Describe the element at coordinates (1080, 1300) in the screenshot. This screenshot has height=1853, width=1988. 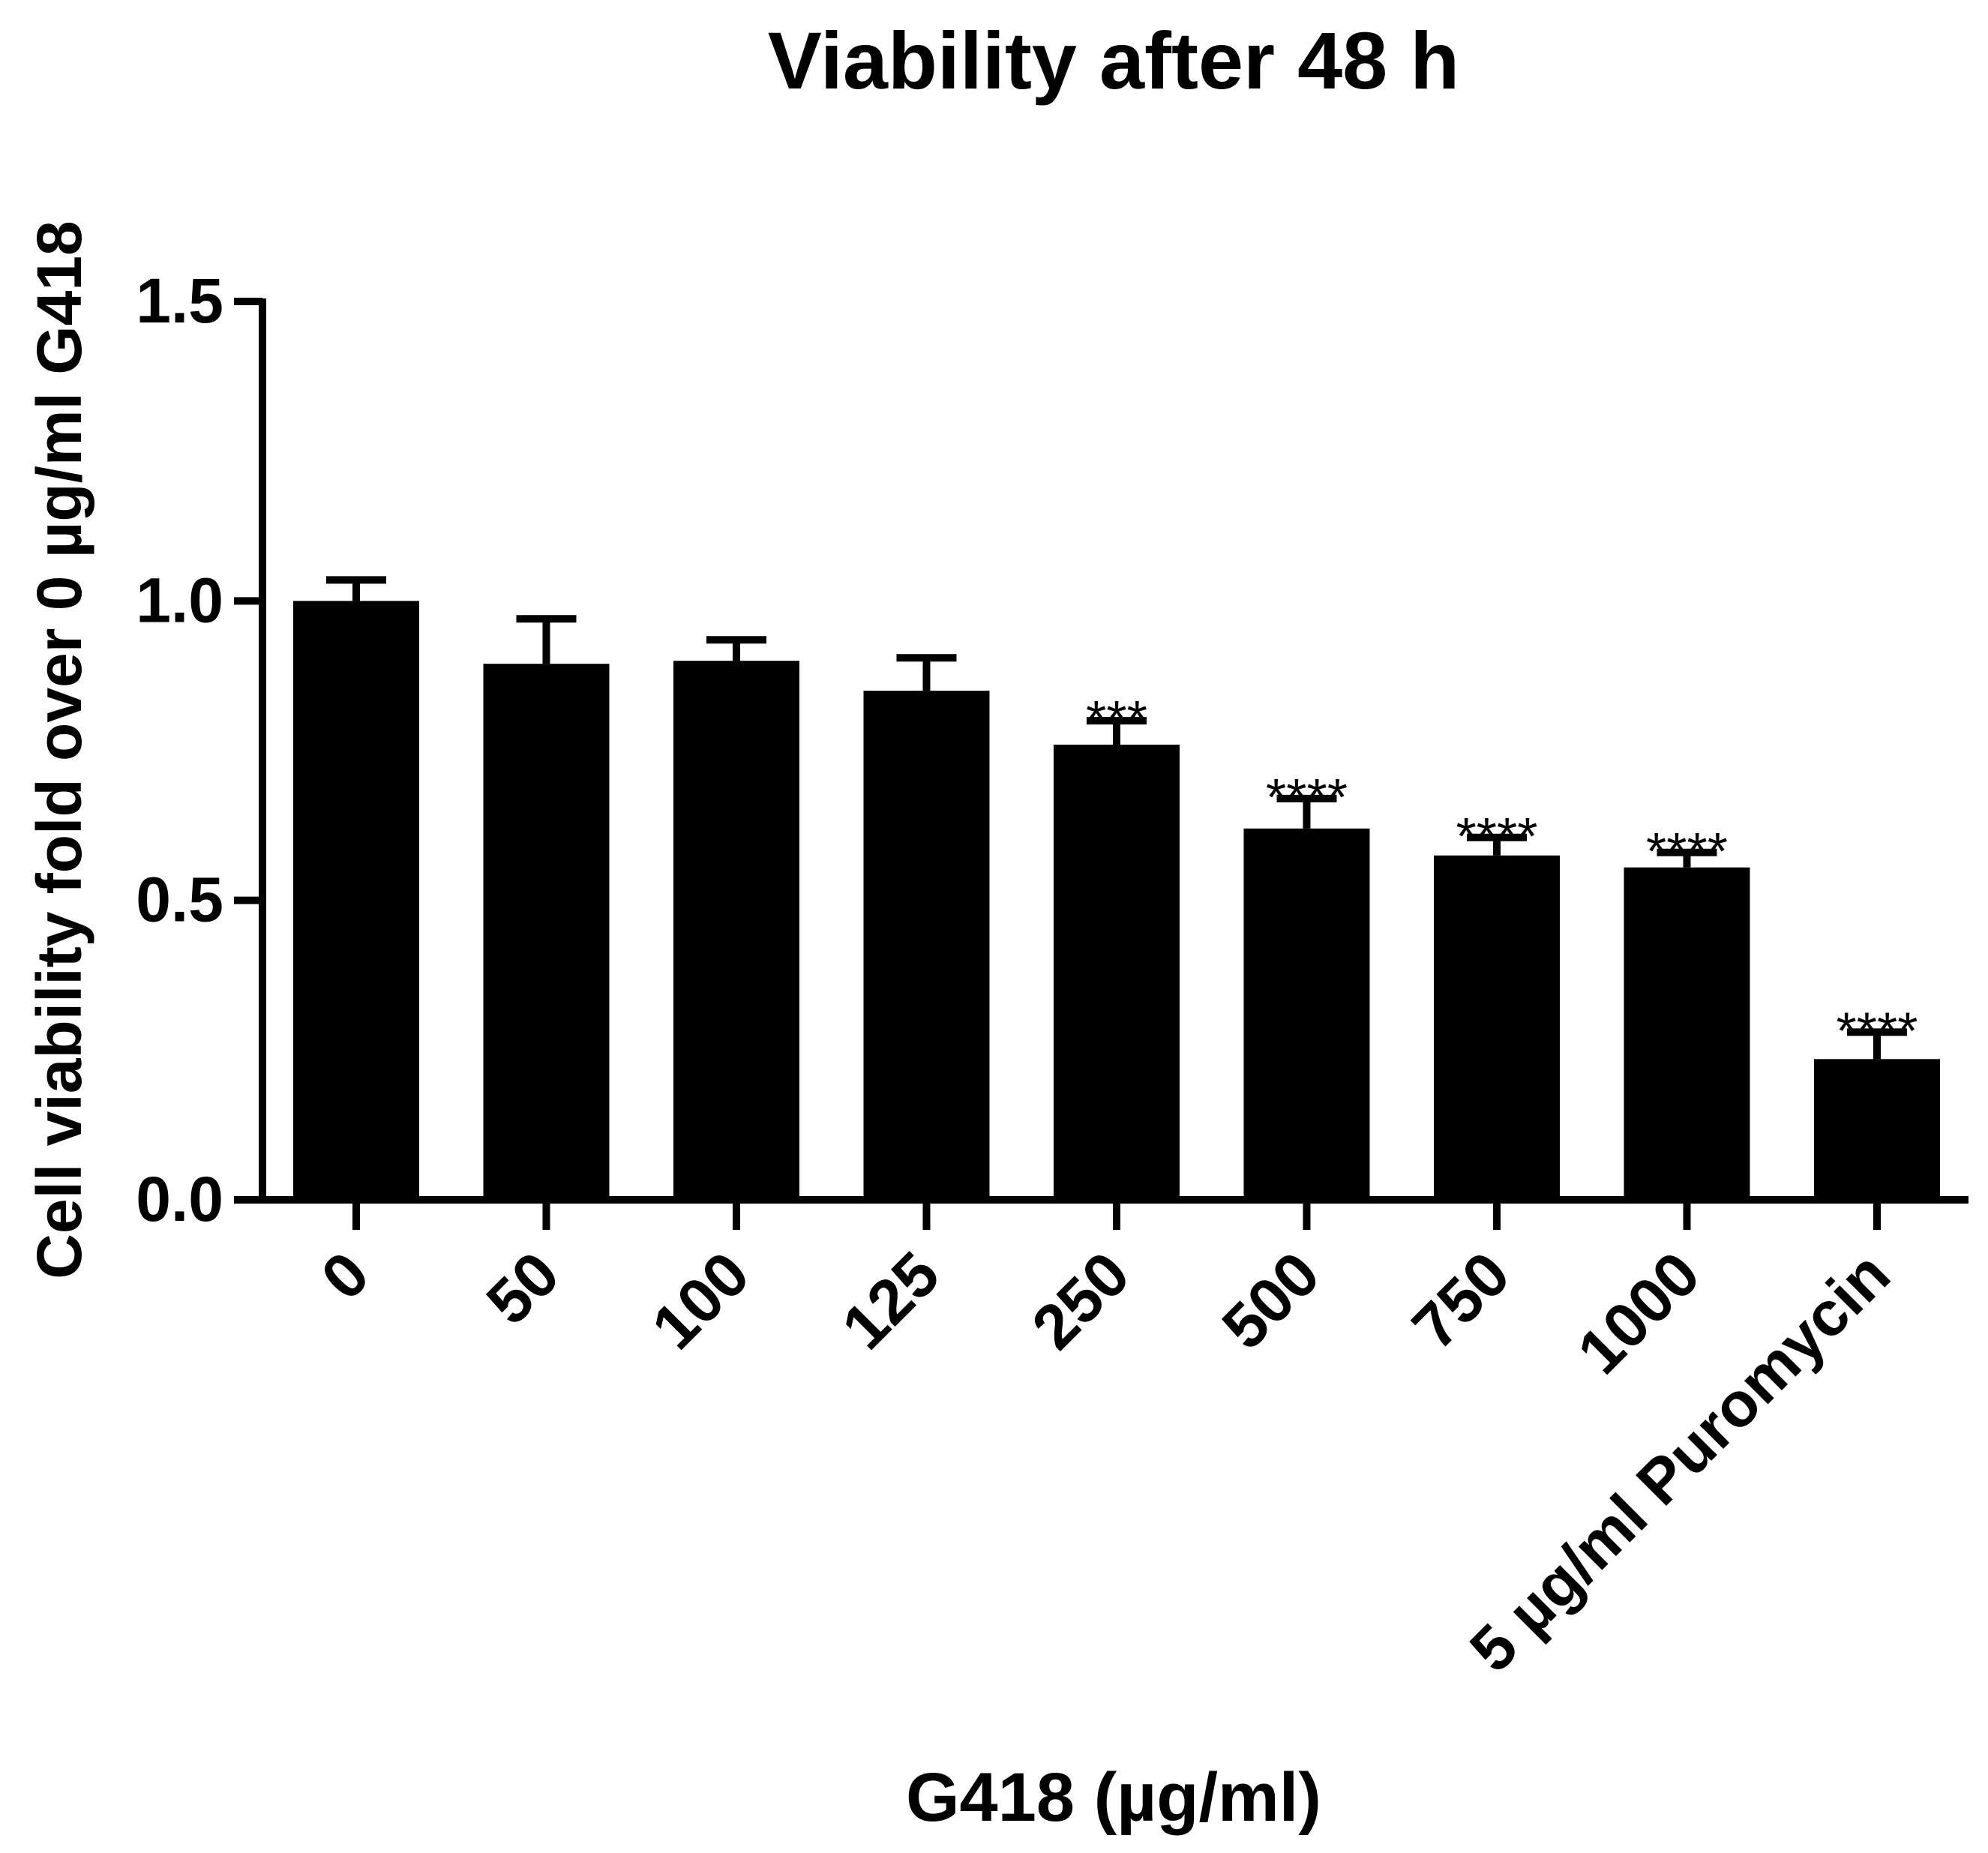
I see `x-tick-label: 250` at that location.